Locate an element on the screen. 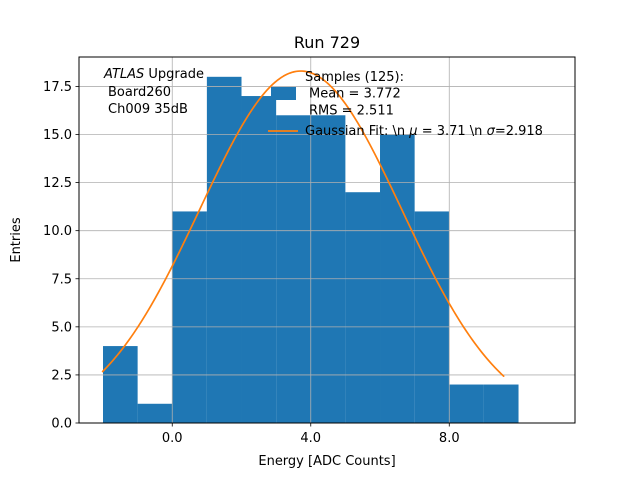  x-tick-label: 8.0 is located at coordinates (449, 438).